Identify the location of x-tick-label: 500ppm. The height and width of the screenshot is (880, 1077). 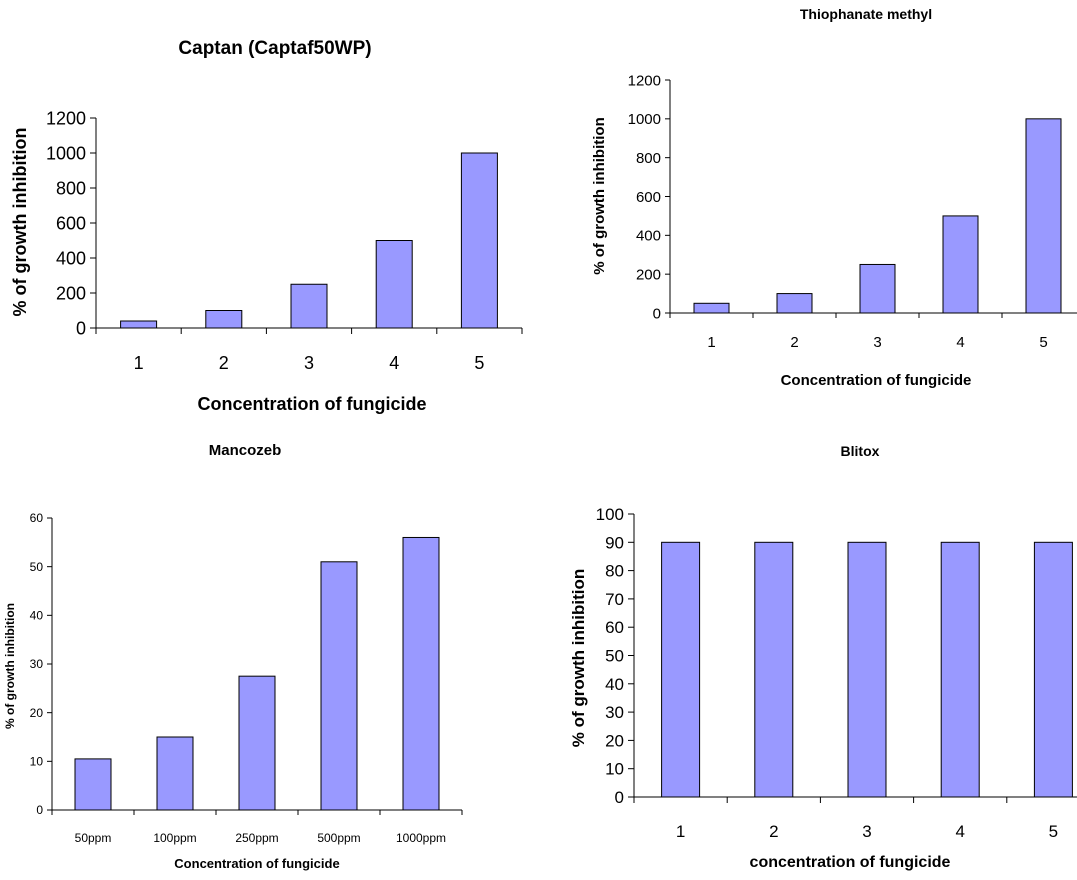
(338, 838).